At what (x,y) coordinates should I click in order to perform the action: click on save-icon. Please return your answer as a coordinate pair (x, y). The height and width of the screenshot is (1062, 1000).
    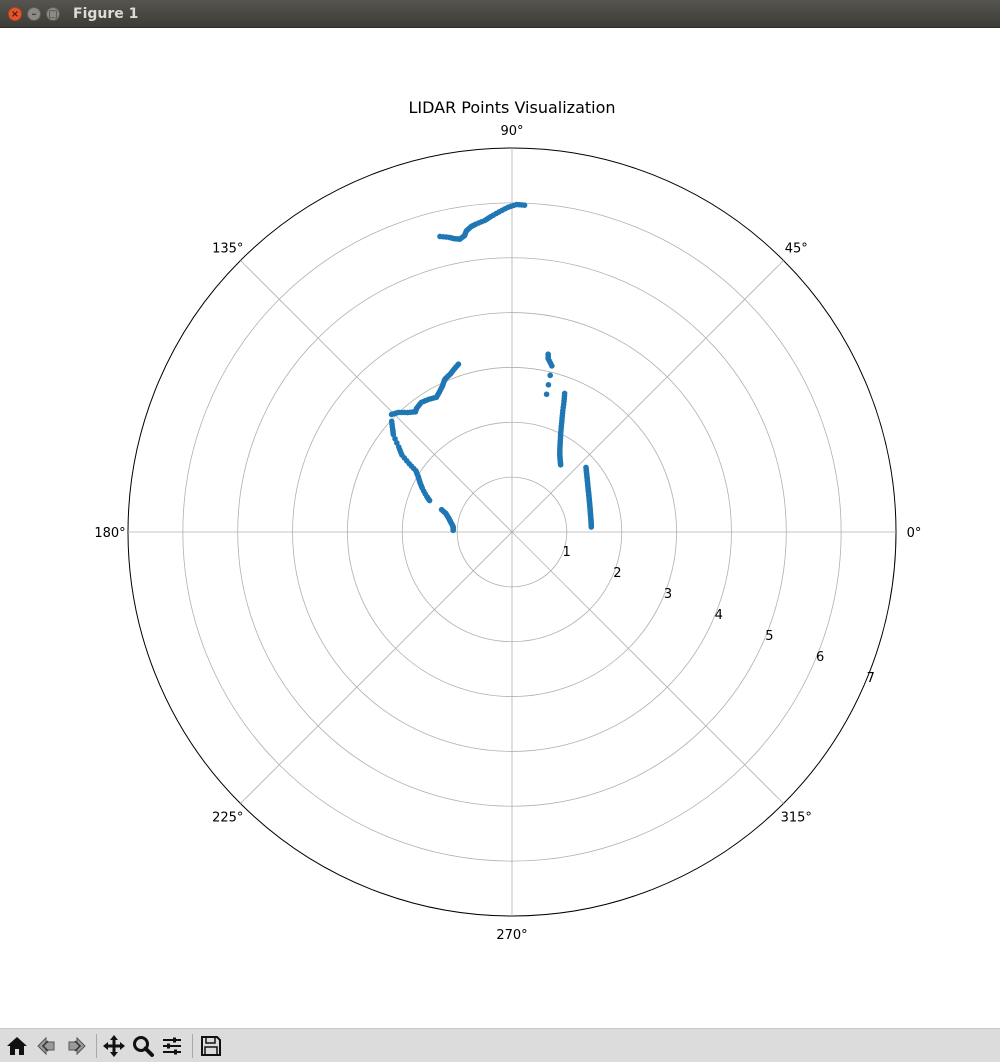
    Looking at the image, I should click on (211, 1046).